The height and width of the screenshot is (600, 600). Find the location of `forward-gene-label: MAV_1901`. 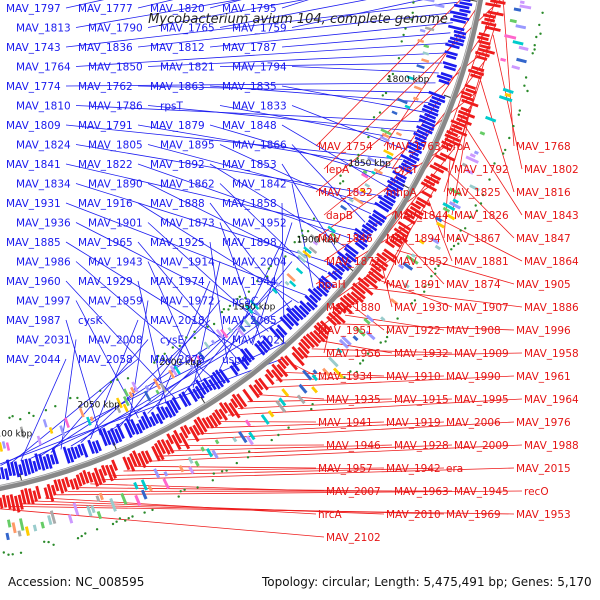

forward-gene-label: MAV_1901 is located at coordinates (115, 224).